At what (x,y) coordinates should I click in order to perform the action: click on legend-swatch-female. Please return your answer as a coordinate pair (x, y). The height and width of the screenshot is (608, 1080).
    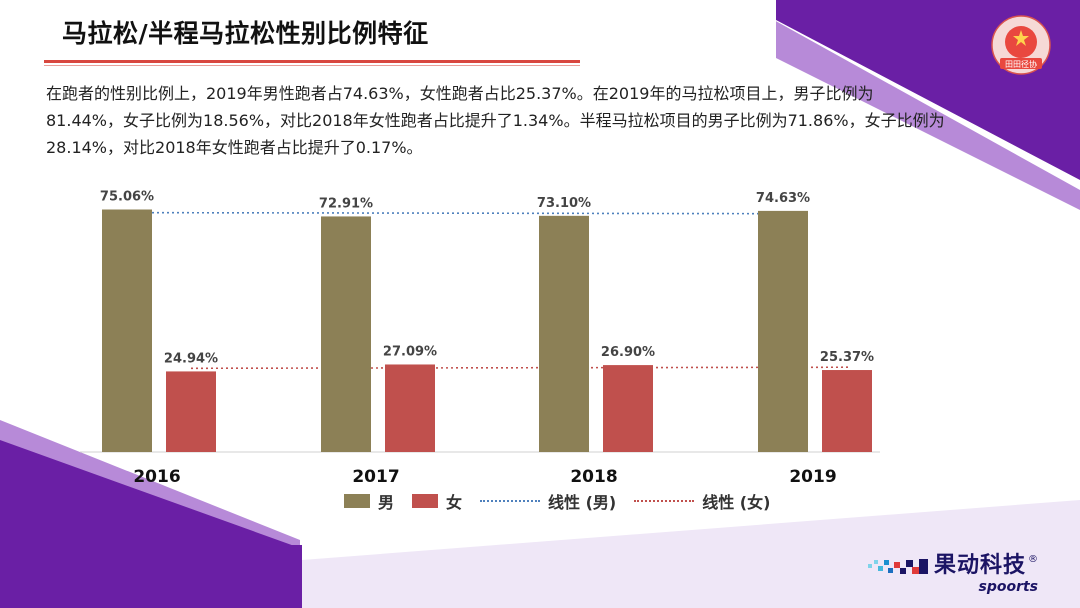
    Looking at the image, I should click on (425, 501).